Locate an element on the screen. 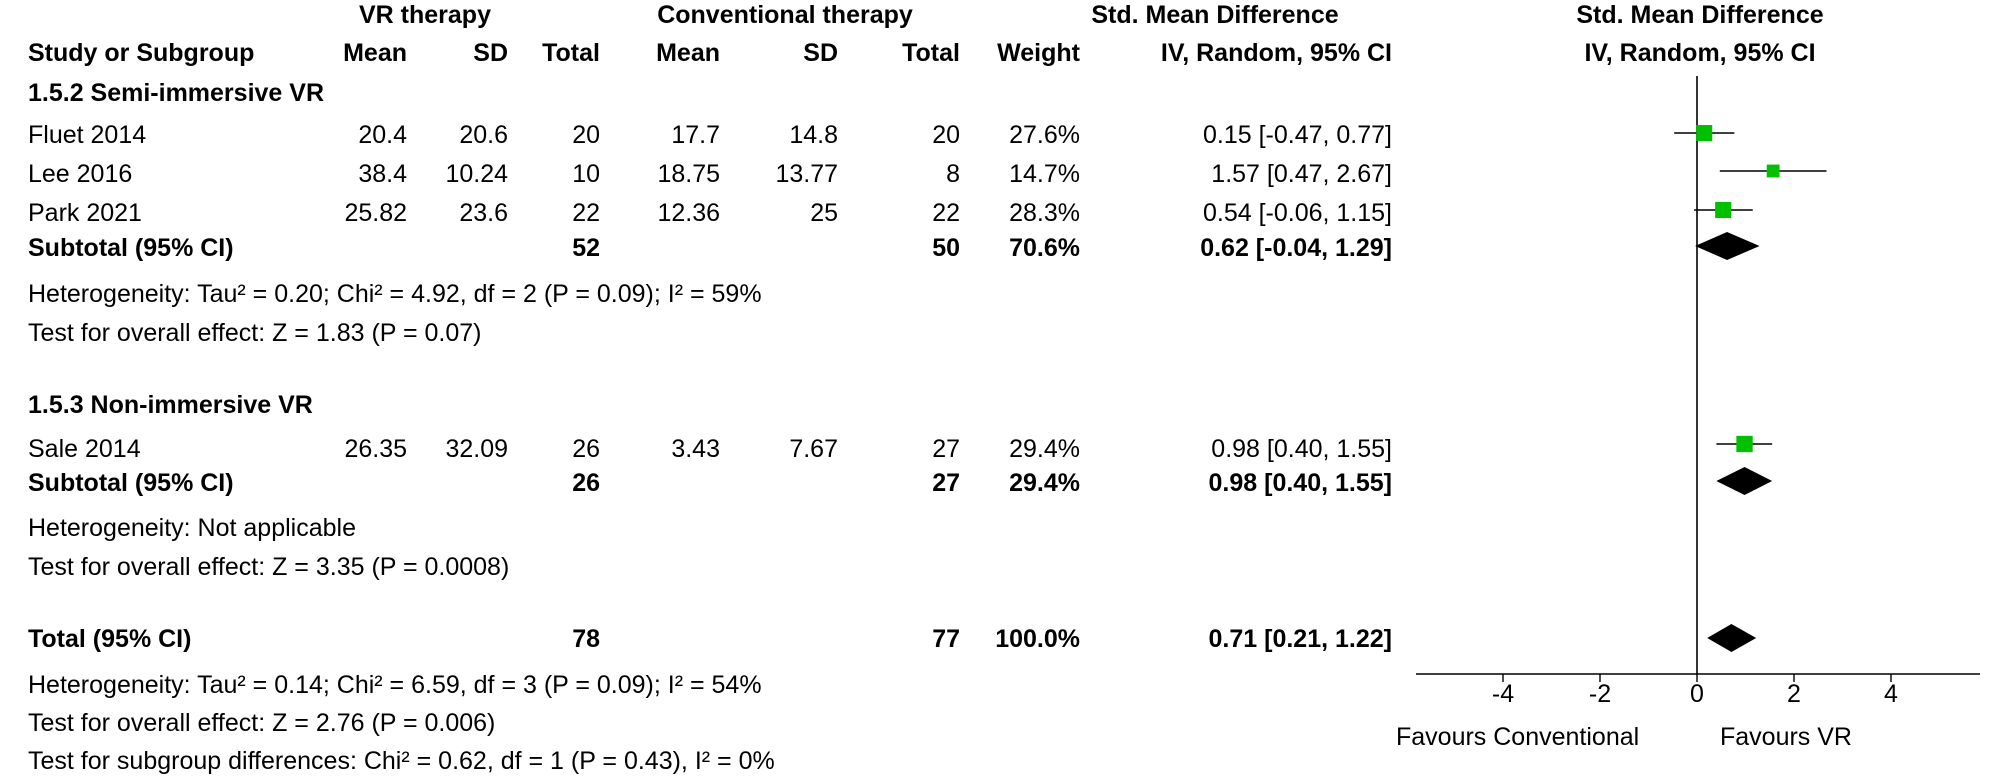  ci-column-header: IV, Random, 95% CI is located at coordinates (1276, 53).